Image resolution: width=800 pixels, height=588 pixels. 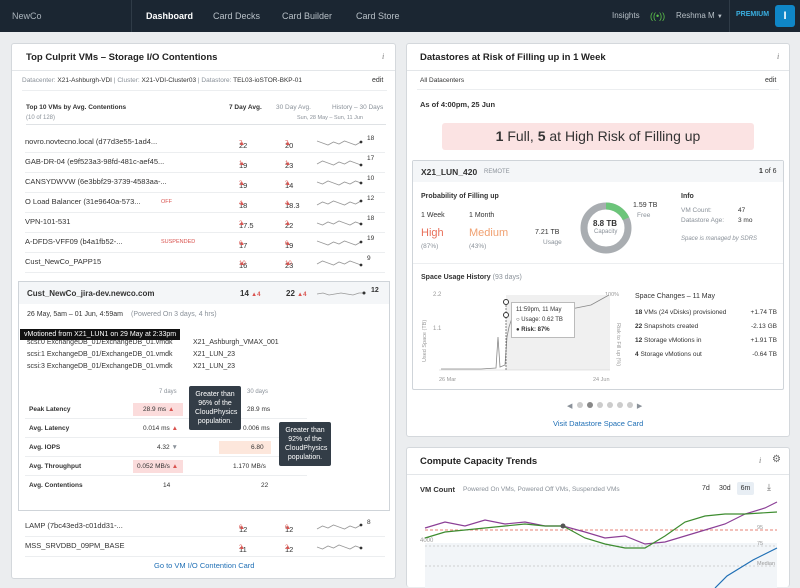 I want to click on gear-icon: ⚙, so click(x=776, y=459).